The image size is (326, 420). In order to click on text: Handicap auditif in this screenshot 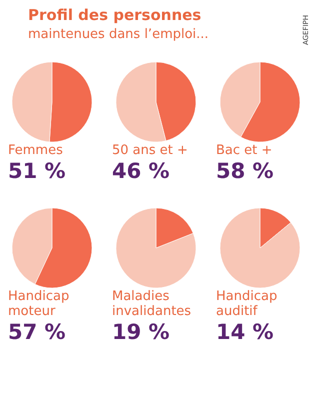, I will do `click(247, 304)`.